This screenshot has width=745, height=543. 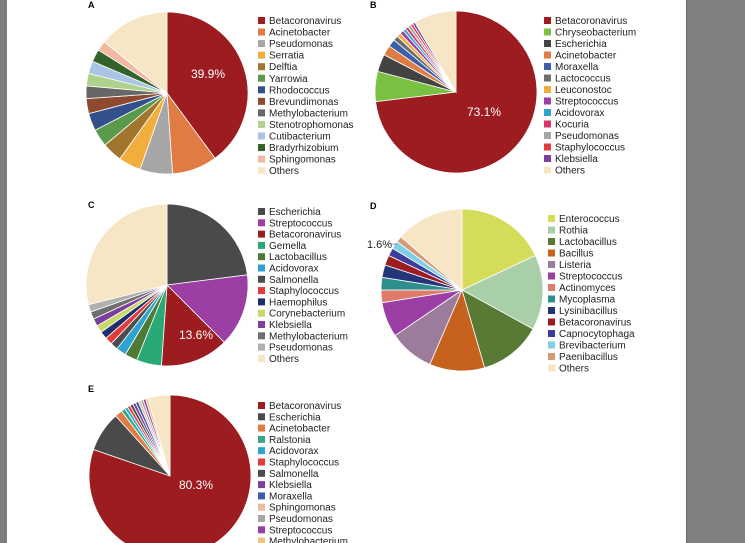 What do you see at coordinates (587, 300) in the screenshot?
I see `legend-label: Mycoplasma` at bounding box center [587, 300].